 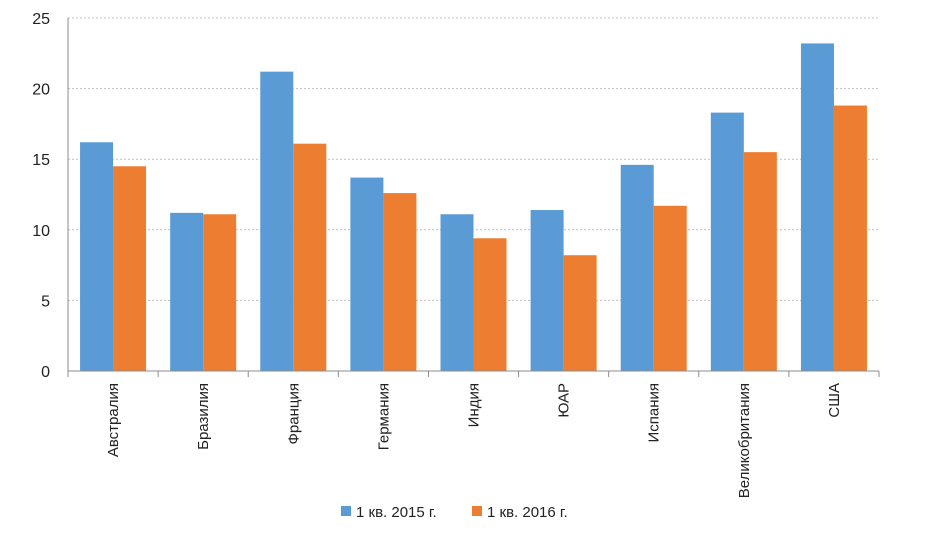 What do you see at coordinates (564, 400) in the screenshot?
I see `x-category-label: ЮАР` at bounding box center [564, 400].